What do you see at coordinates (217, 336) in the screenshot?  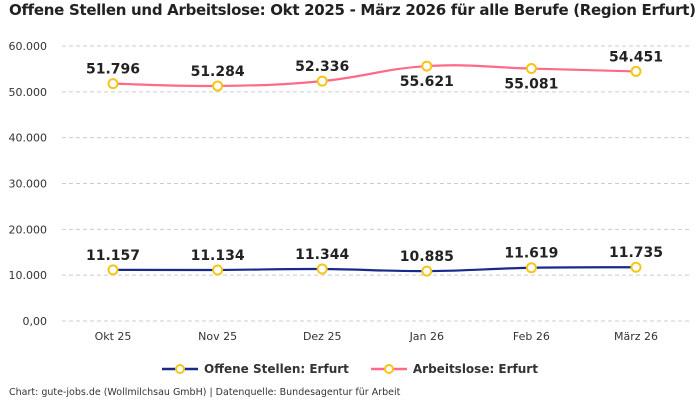 I see `x-tick-label: Nov 25` at bounding box center [217, 336].